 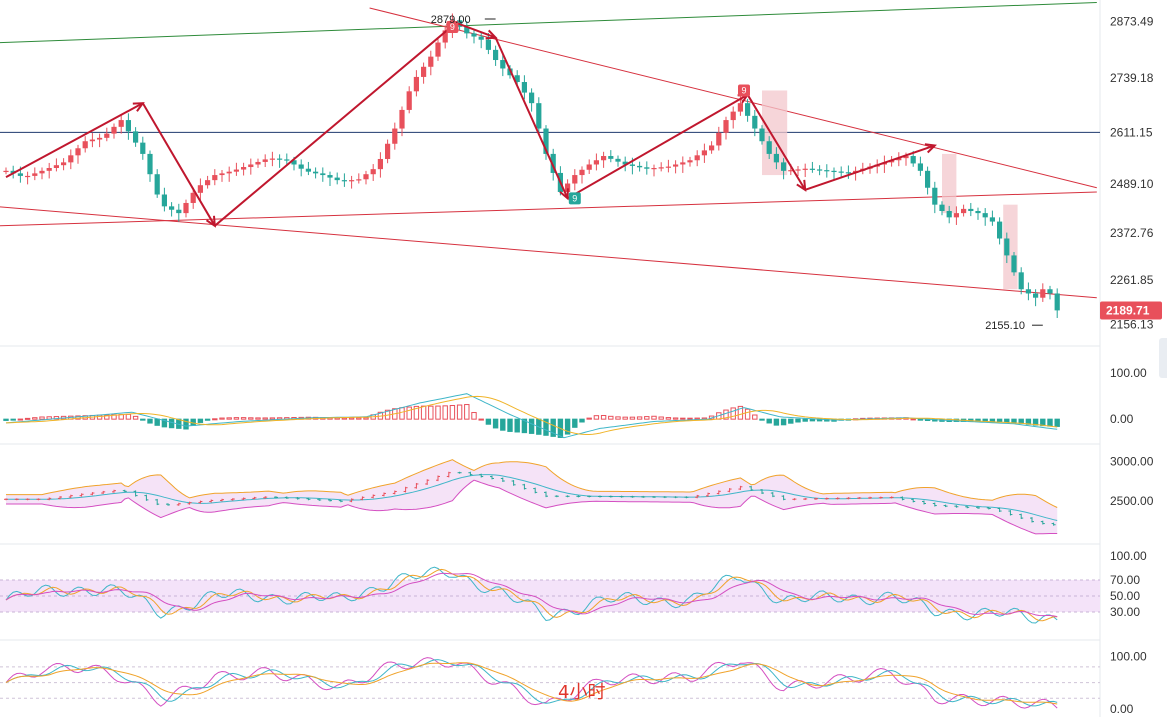 What do you see at coordinates (548, 252) in the screenshot?
I see `descending-support-line` at bounding box center [548, 252].